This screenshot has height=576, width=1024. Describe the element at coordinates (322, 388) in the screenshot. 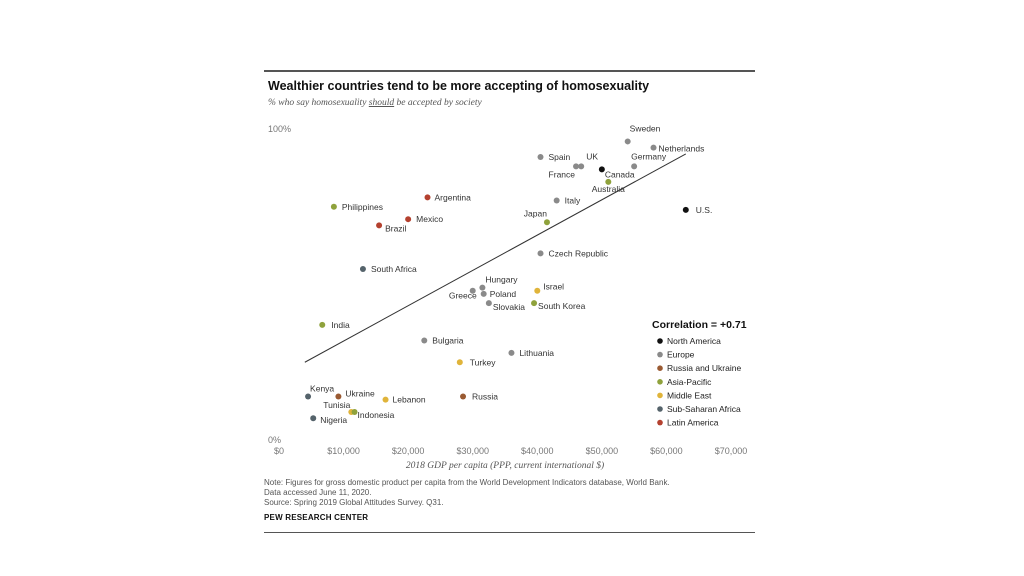

I see `point-label: Kenya` at that location.